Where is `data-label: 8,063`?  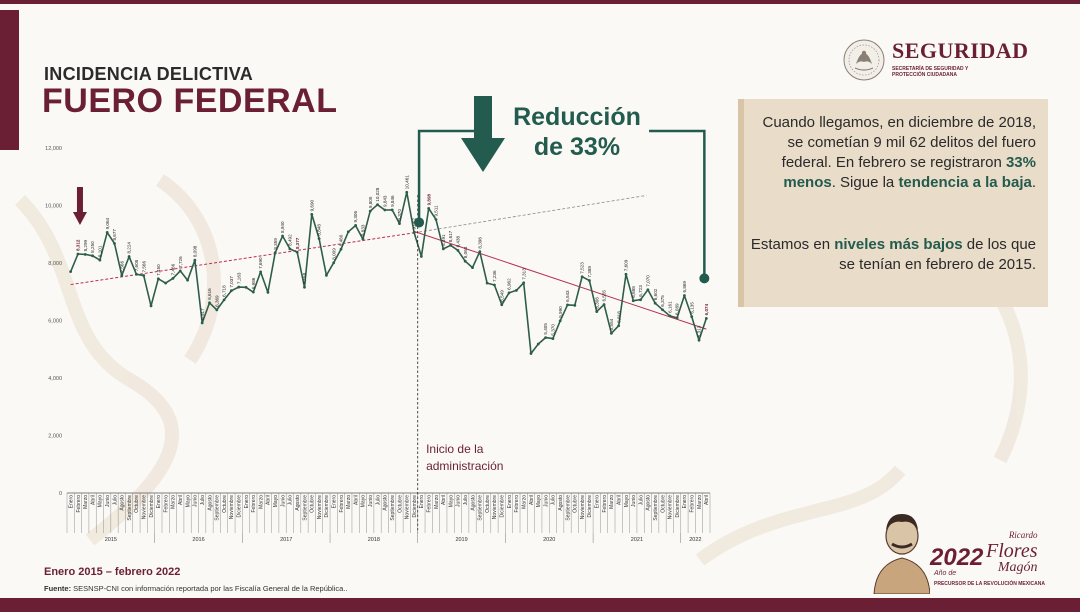 data-label: 8,063 is located at coordinates (465, 252).